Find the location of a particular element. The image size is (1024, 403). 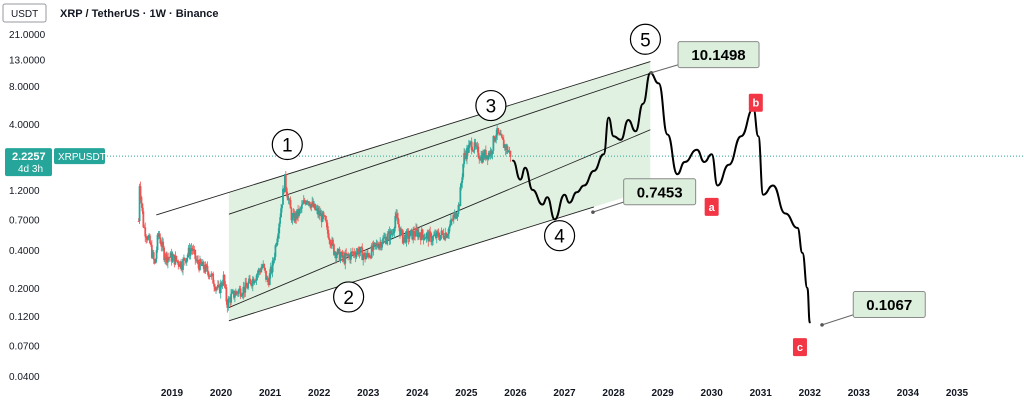

wave-circle is located at coordinates (645, 39).